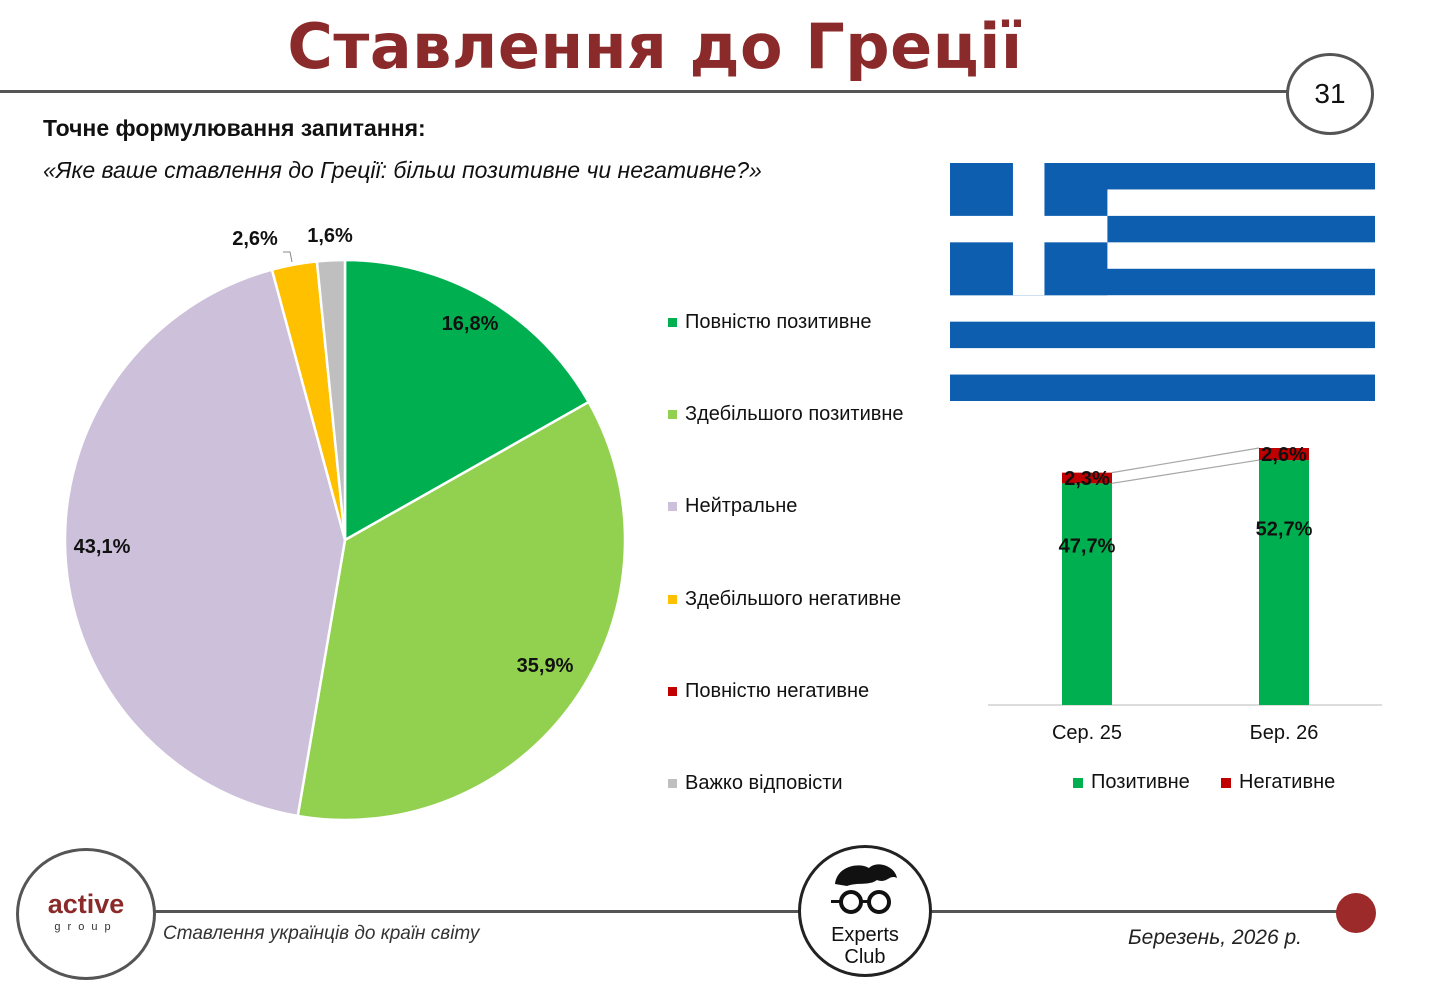 This screenshot has height=990, width=1430. Describe the element at coordinates (102, 547) in the screenshot. I see `pie-data-label: 43,1%` at that location.